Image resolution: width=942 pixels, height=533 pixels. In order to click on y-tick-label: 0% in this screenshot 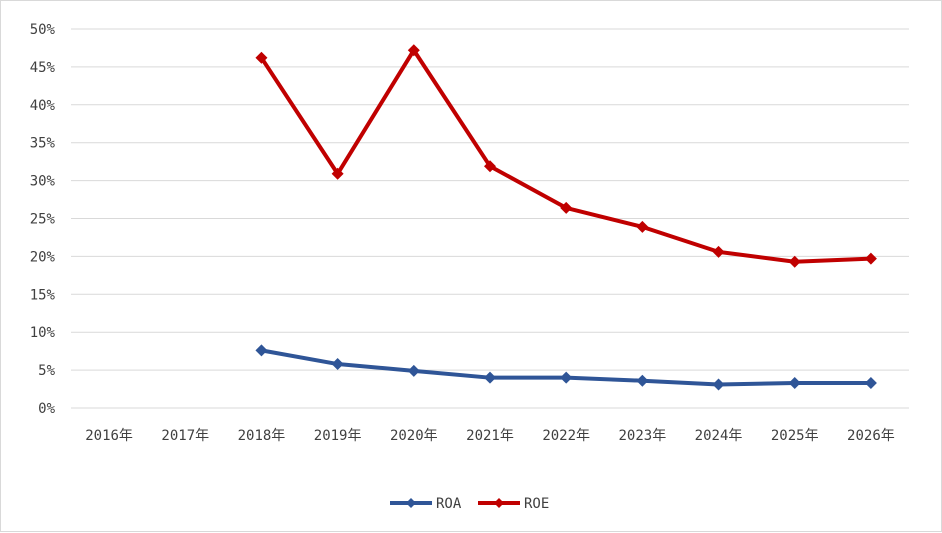, I will do `click(46, 409)`.